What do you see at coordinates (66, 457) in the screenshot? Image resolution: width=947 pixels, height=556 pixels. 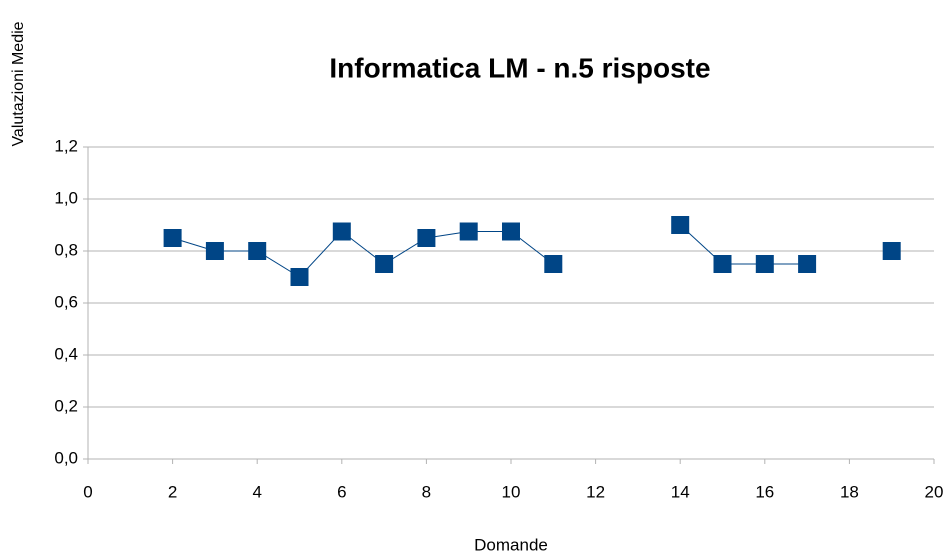 I see `y-tick-label: 0,0` at bounding box center [66, 457].